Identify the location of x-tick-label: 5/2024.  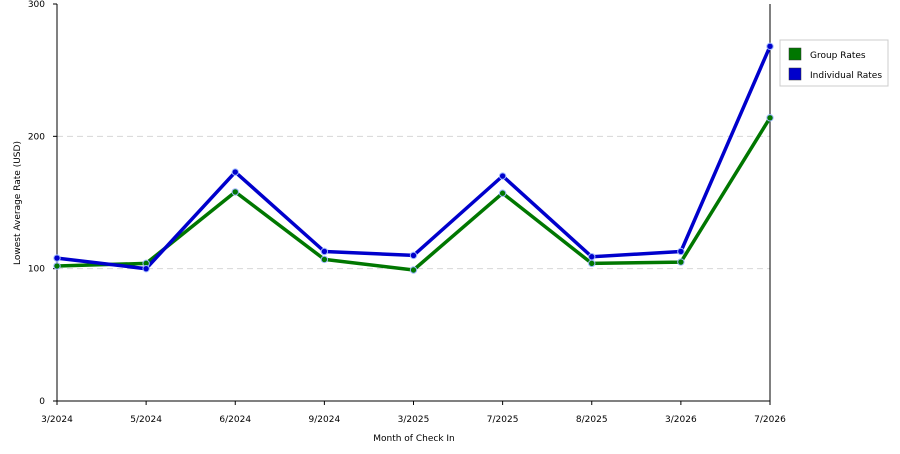
(146, 420).